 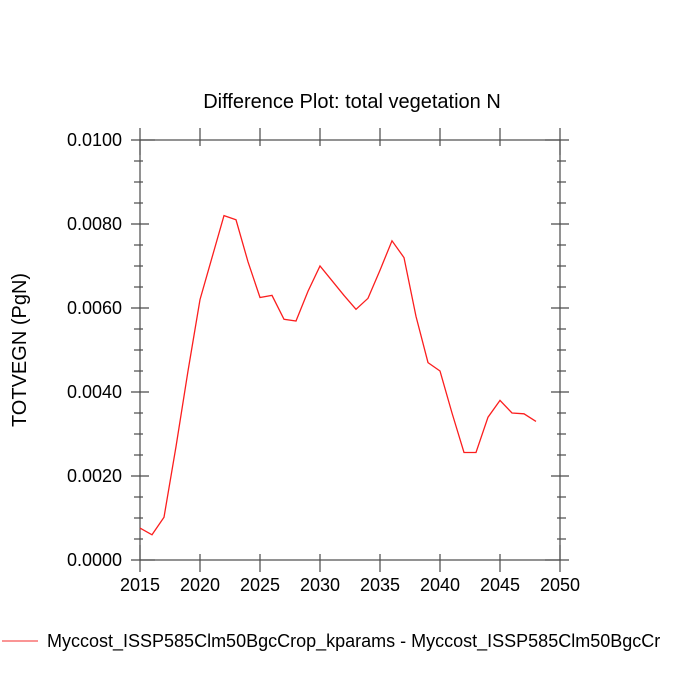 I want to click on x-tick-label: 2020, so click(x=200, y=585).